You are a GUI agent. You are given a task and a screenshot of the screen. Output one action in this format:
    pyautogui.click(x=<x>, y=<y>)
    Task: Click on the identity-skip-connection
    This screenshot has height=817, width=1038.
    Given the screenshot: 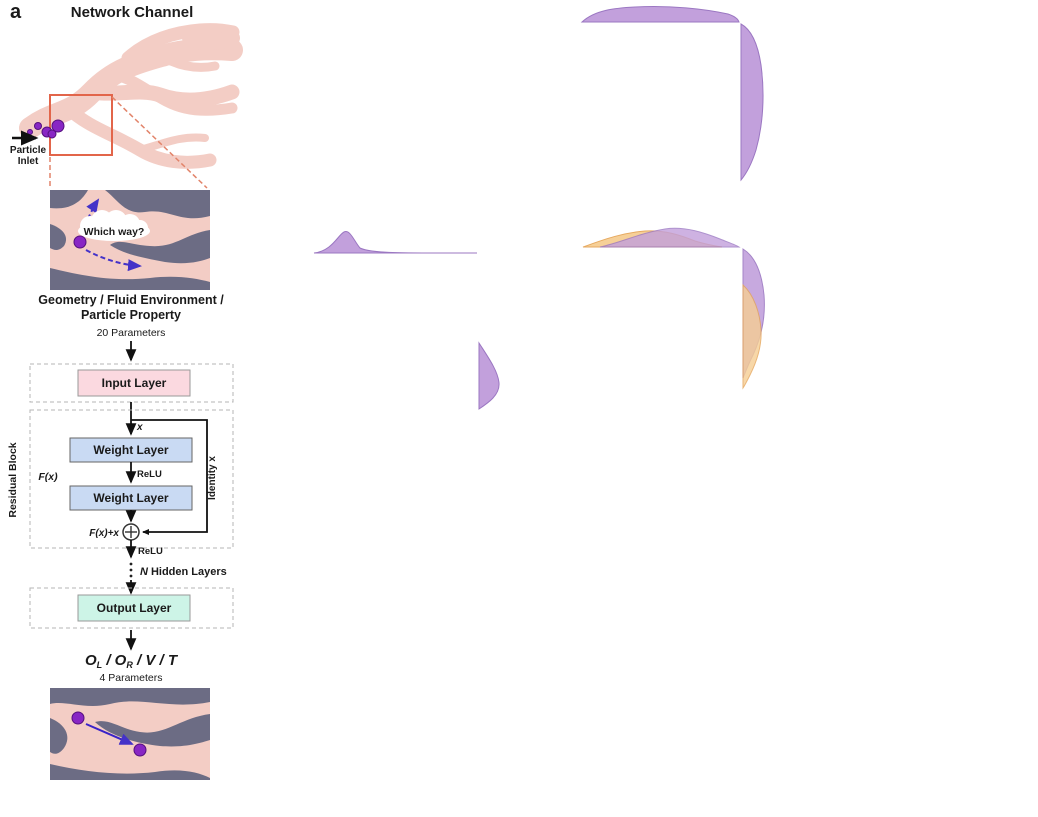 What is the action you would take?
    pyautogui.click(x=169, y=476)
    